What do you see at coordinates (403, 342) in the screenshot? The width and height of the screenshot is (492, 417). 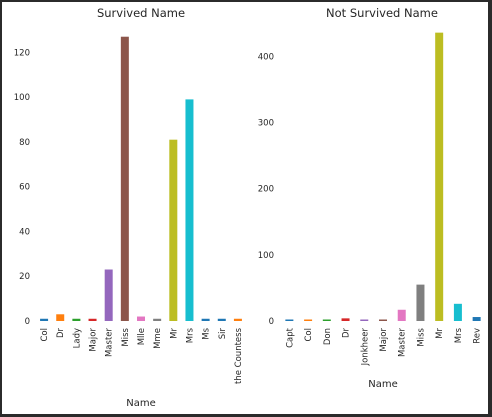 I see `x-tick-label-1-6: Master` at bounding box center [403, 342].